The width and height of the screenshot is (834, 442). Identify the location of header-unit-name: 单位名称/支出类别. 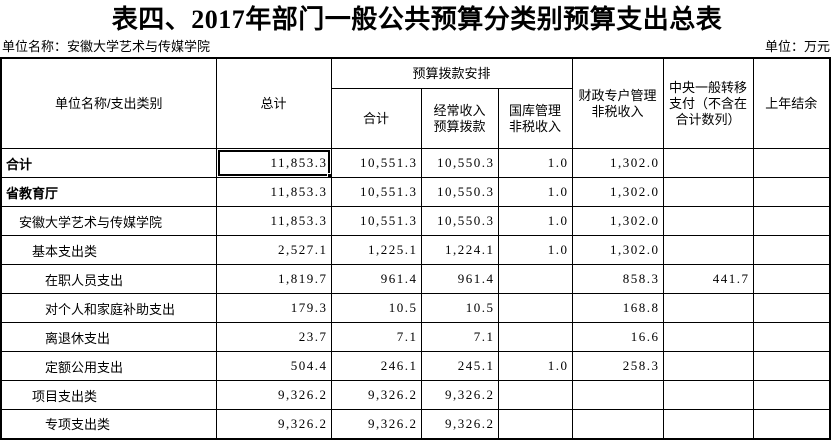
(108, 103).